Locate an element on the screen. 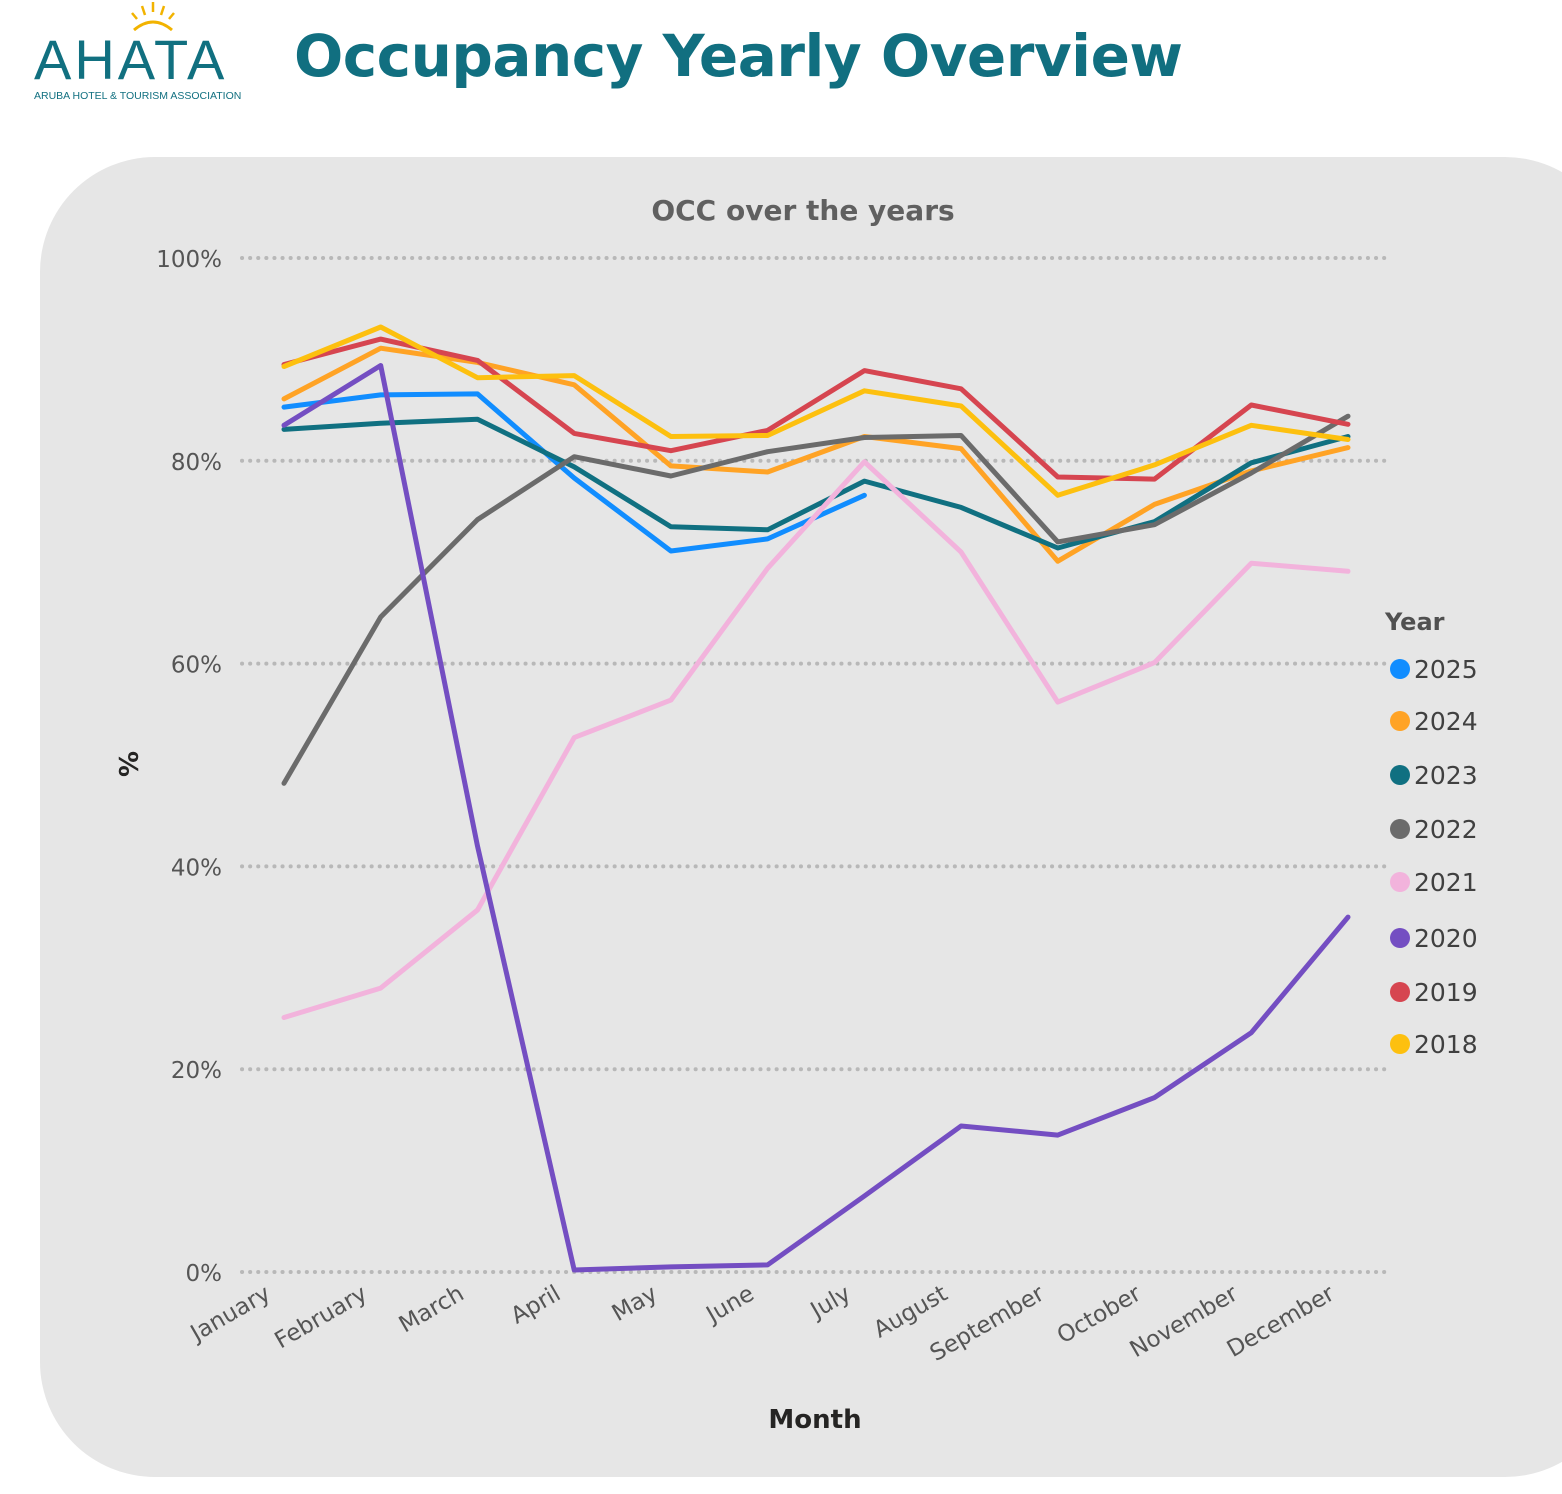 The width and height of the screenshot is (1562, 1494). legend-label: 2019 is located at coordinates (1446, 992).